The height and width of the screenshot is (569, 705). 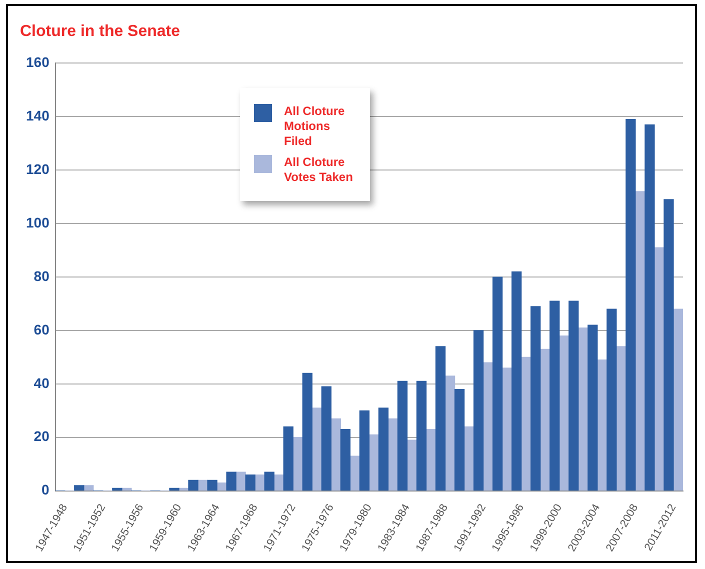 I want to click on y-tick-label: 60, so click(x=42, y=329).